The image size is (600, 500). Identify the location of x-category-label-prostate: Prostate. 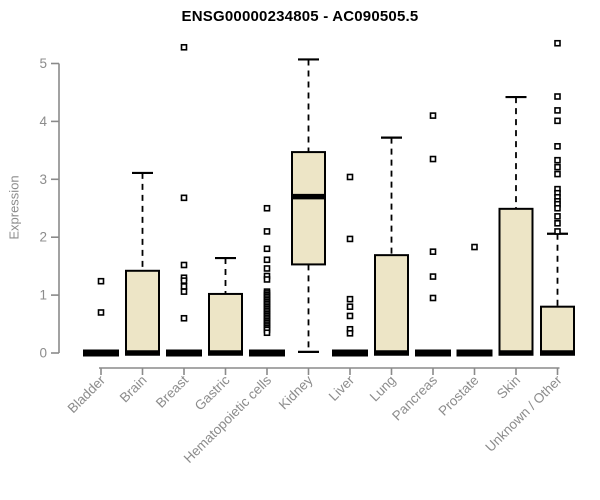
(458, 396).